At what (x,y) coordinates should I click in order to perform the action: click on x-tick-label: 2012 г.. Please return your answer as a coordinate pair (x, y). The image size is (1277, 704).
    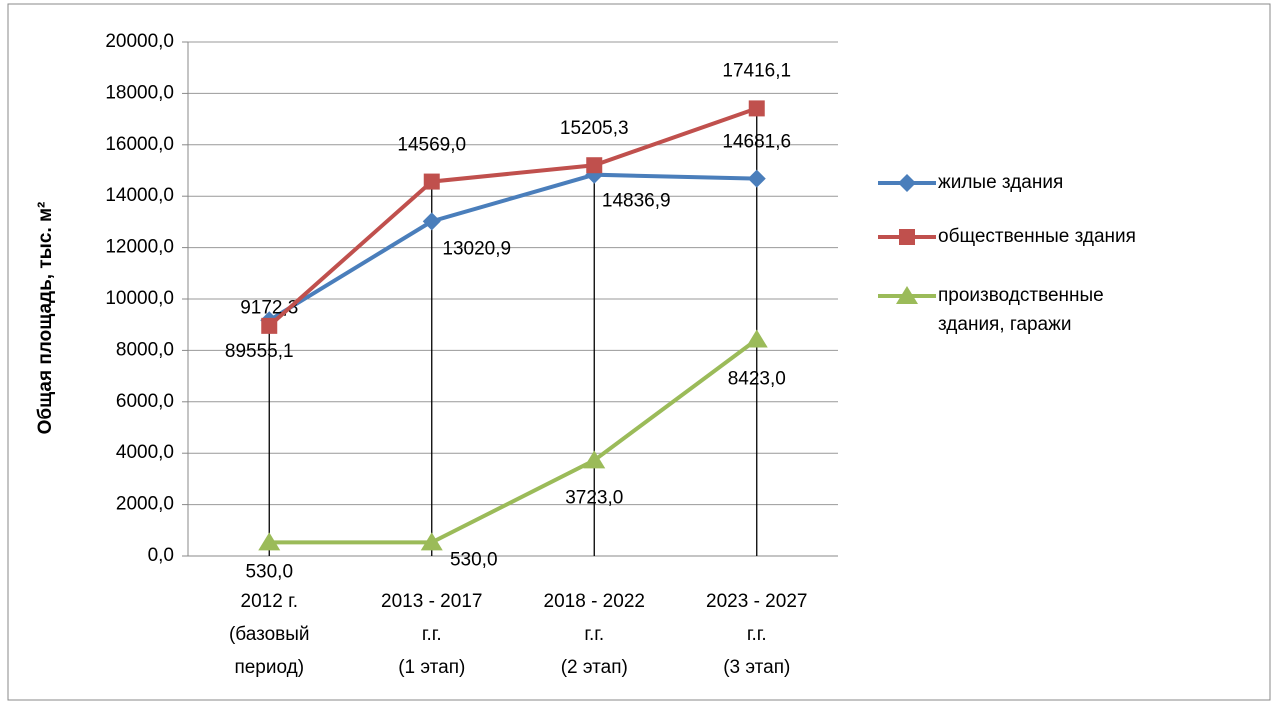
    Looking at the image, I should click on (269, 601).